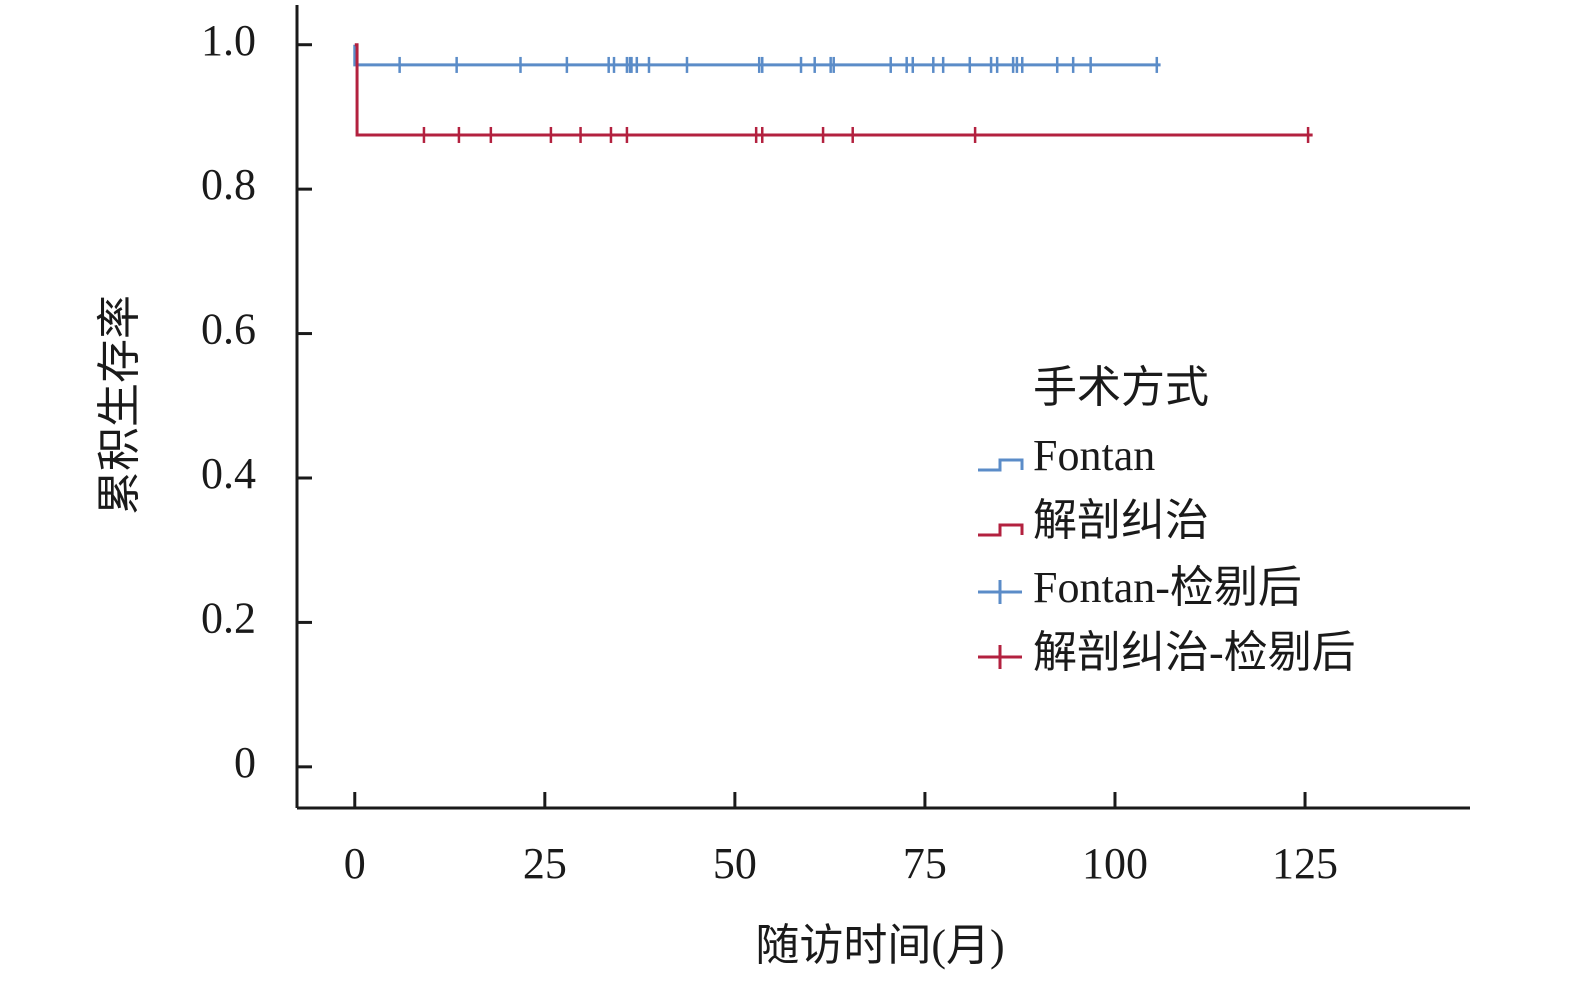  I want to click on x-axis-label: 随访时间(月), so click(879, 945).